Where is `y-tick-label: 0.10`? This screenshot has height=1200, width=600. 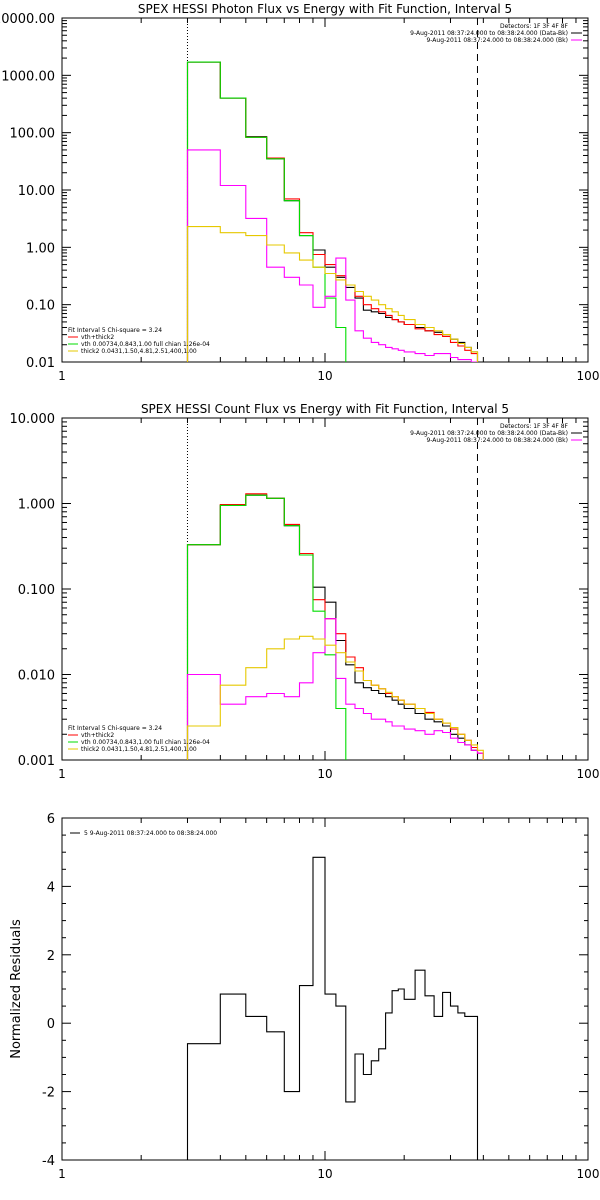
y-tick-label: 0.10 is located at coordinates (40, 306).